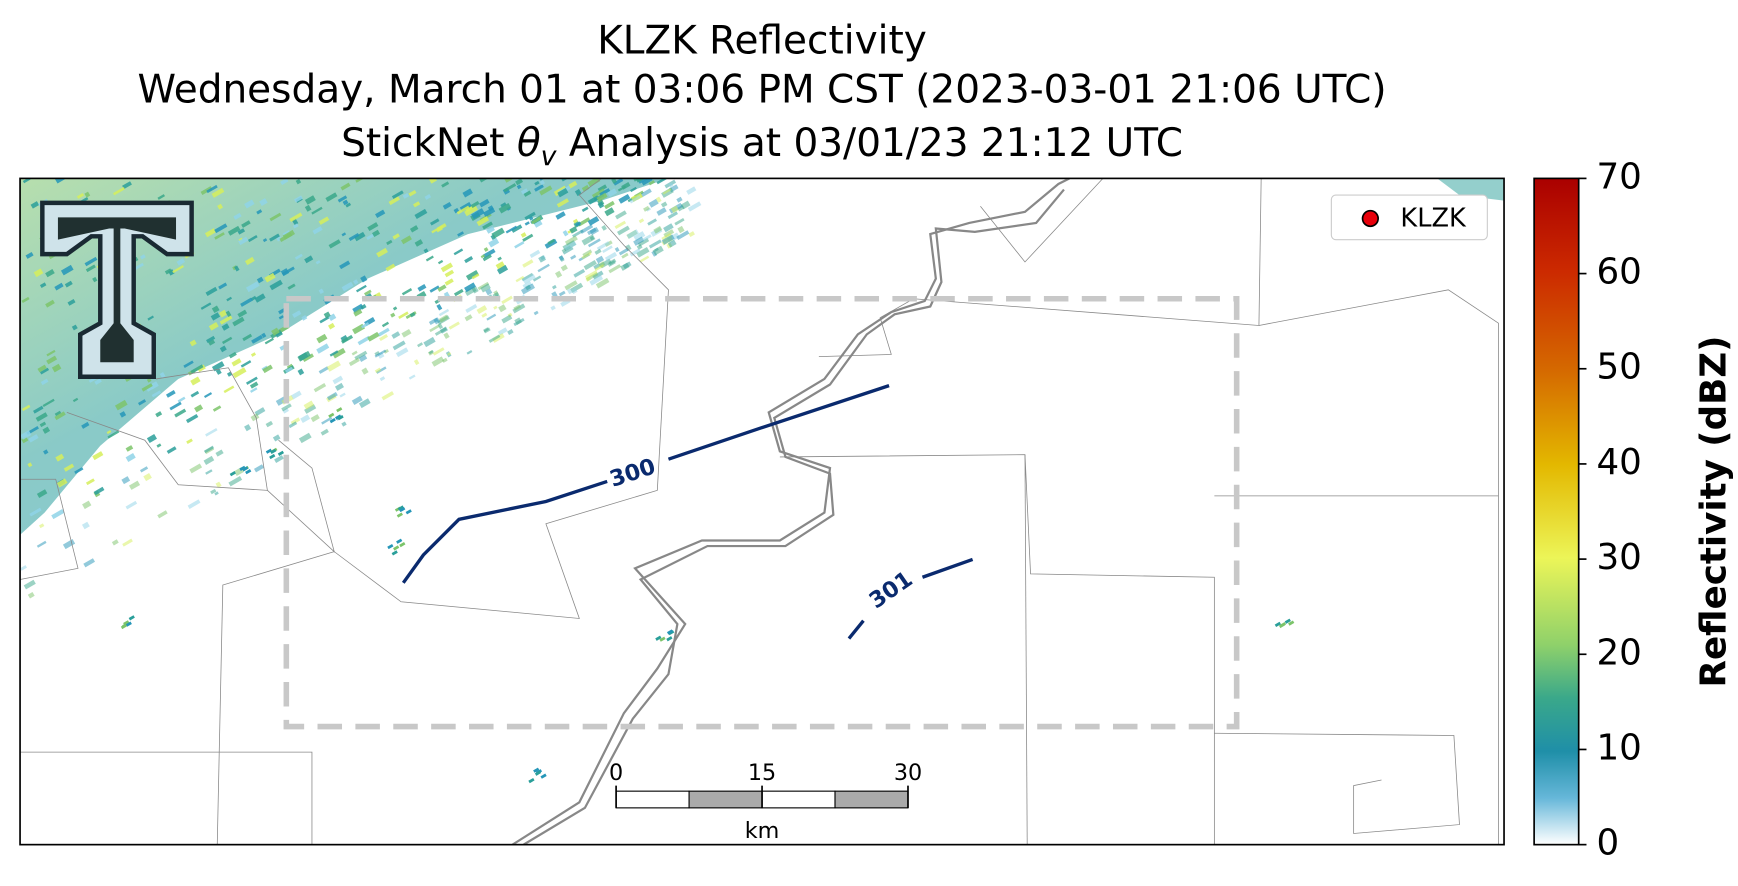 The image size is (1738, 886). What do you see at coordinates (501, 398) in the screenshot?
I see `county-line` at bounding box center [501, 398].